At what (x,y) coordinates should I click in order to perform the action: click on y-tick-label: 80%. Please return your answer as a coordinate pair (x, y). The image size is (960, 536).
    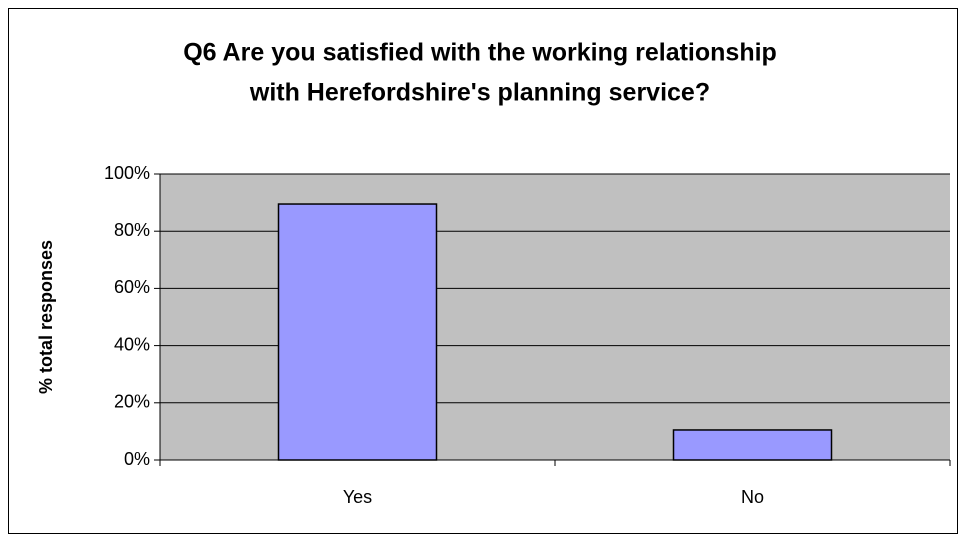
    Looking at the image, I should click on (132, 230).